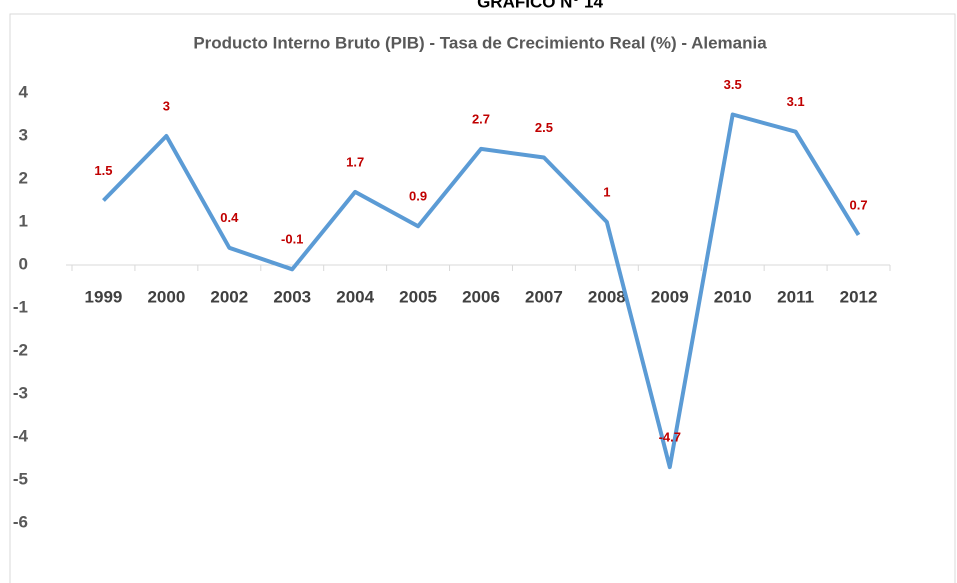  I want to click on x-tick-label: 2007, so click(544, 296).